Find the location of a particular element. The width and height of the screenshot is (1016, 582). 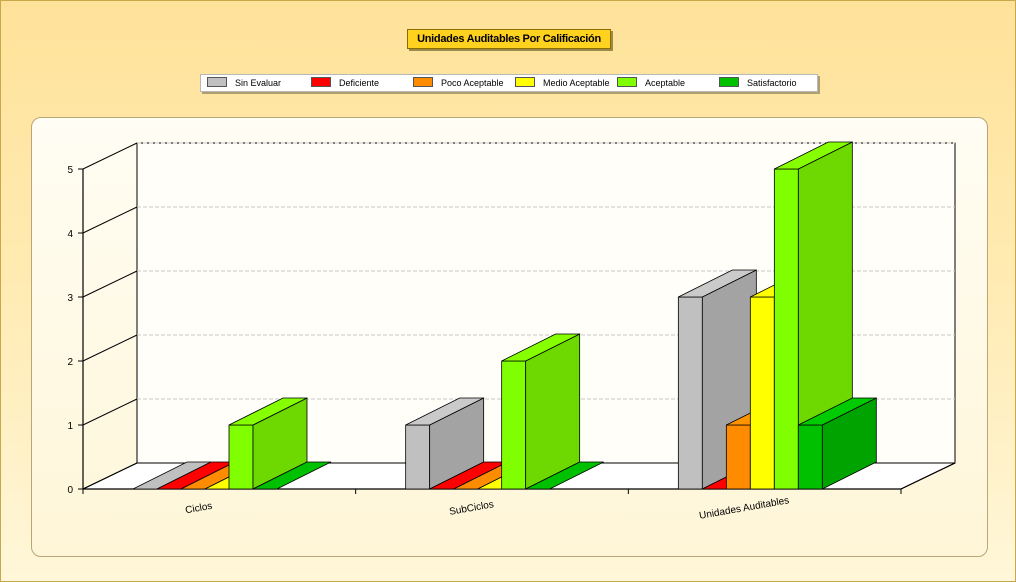

legend-item-medio-aceptable: Medio Aceptable is located at coordinates (562, 83).